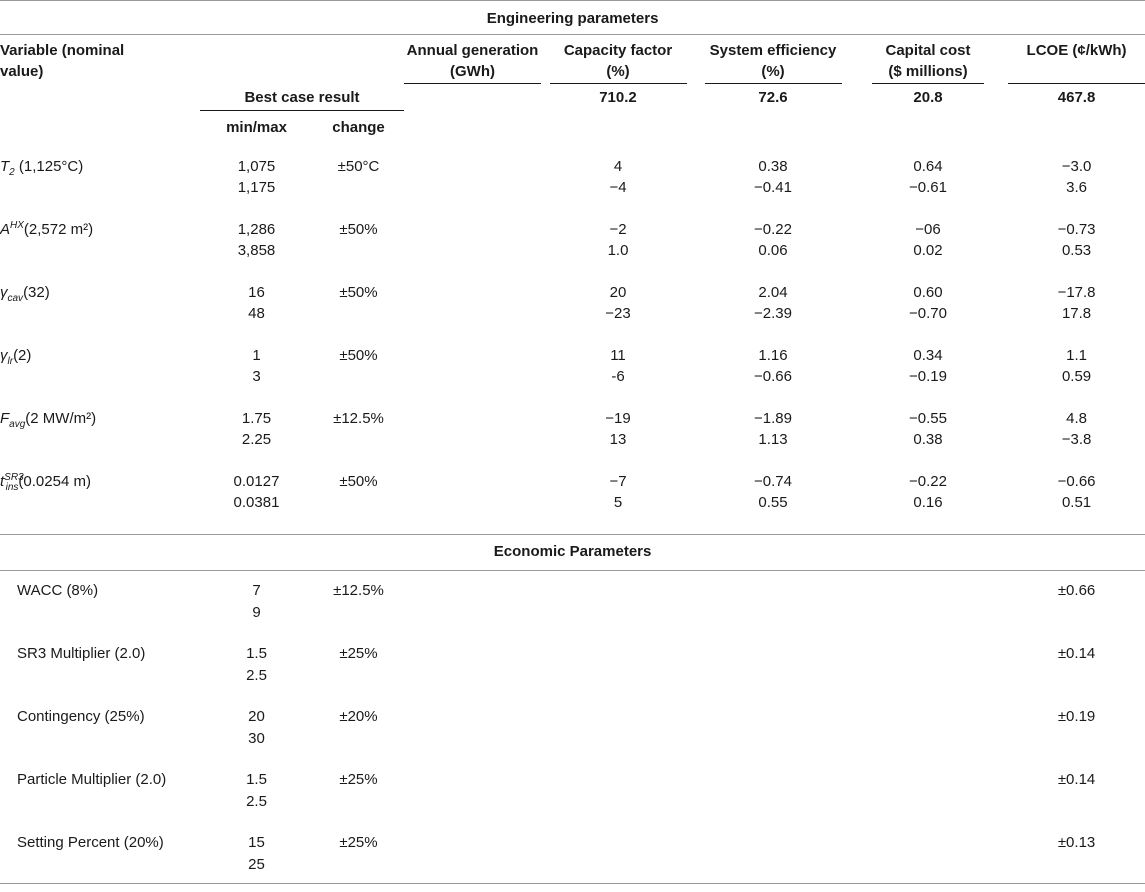  Describe the element at coordinates (618, 187) in the screenshot. I see `generation-value-max: −4` at that location.